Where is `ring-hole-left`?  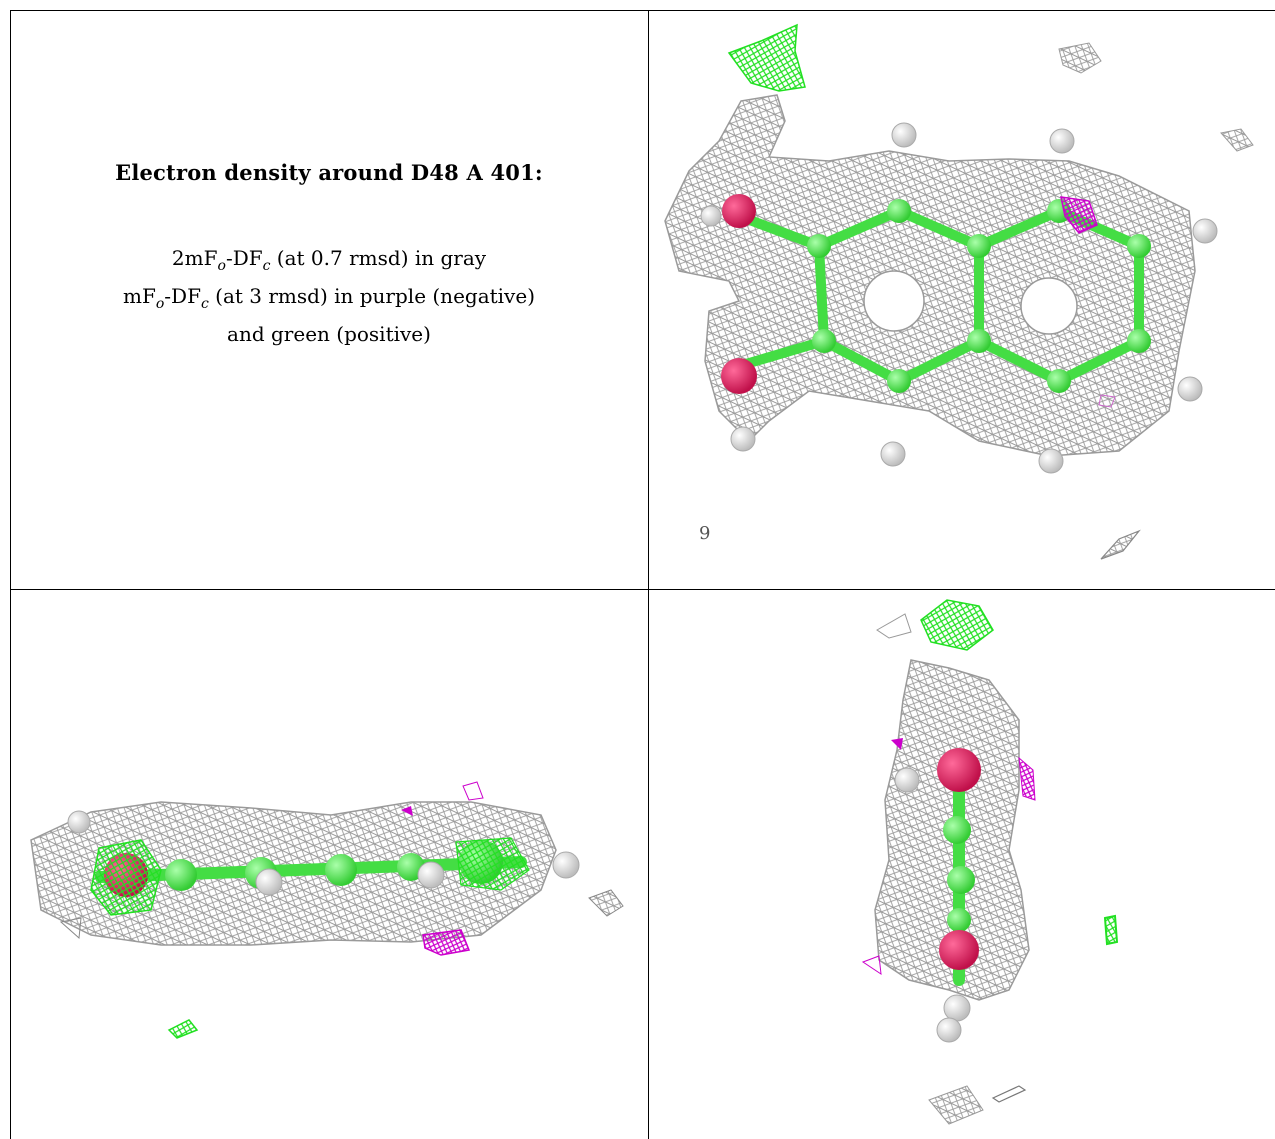
ring-hole-left is located at coordinates (894, 301).